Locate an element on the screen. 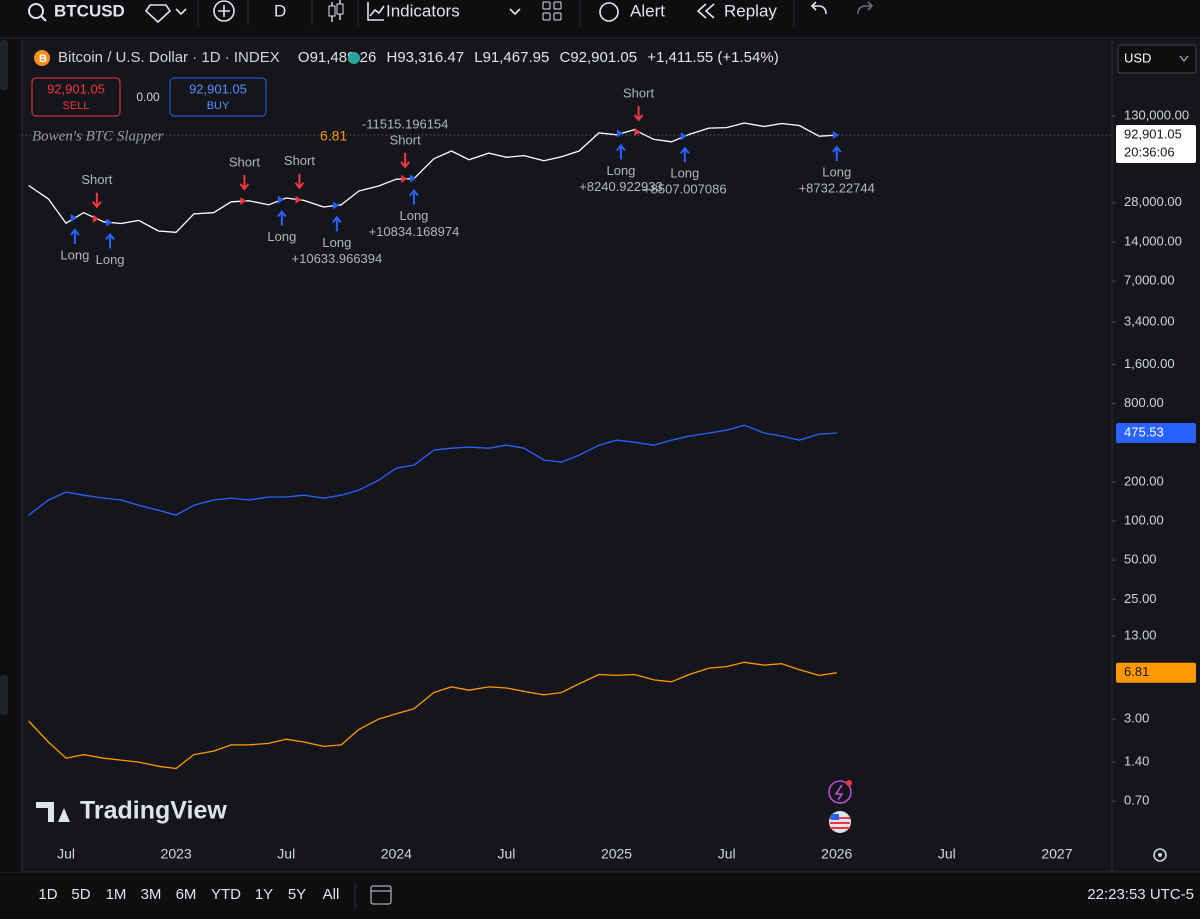 The image size is (1200, 919). range-button: 1Y is located at coordinates (264, 894).